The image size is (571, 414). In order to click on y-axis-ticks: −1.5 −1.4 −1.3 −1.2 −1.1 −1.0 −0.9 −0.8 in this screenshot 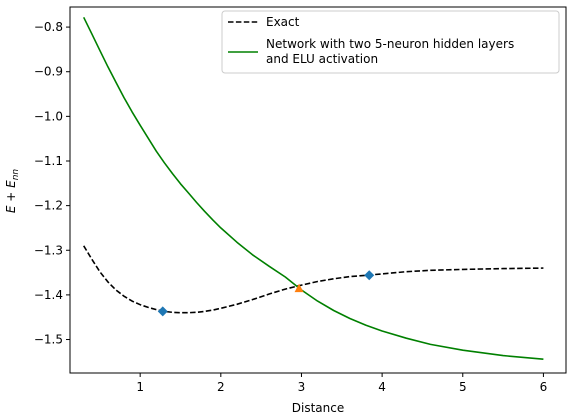, I will do `click(52, 183)`.